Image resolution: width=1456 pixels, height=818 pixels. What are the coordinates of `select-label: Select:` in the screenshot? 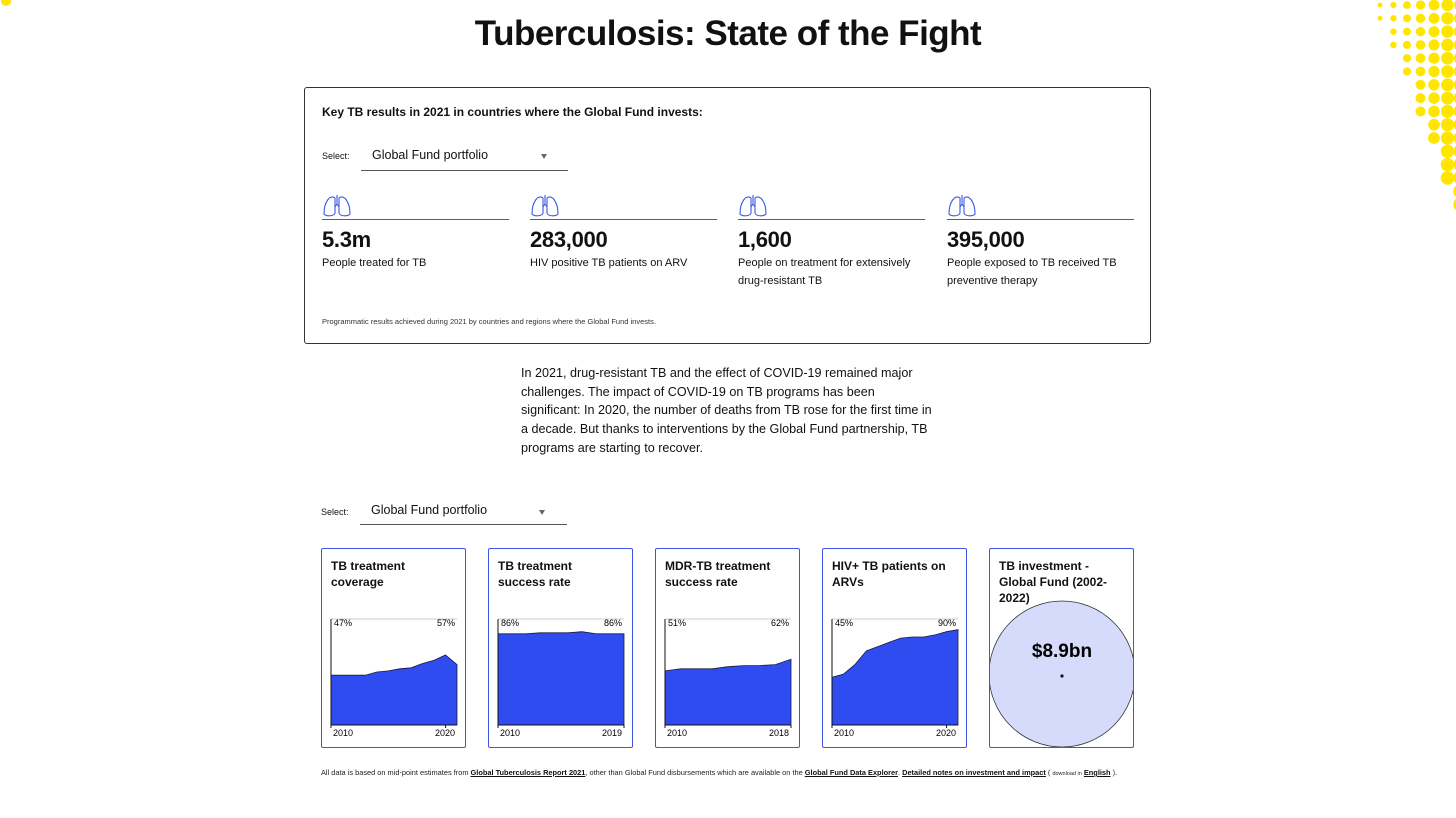 It's located at (336, 156).